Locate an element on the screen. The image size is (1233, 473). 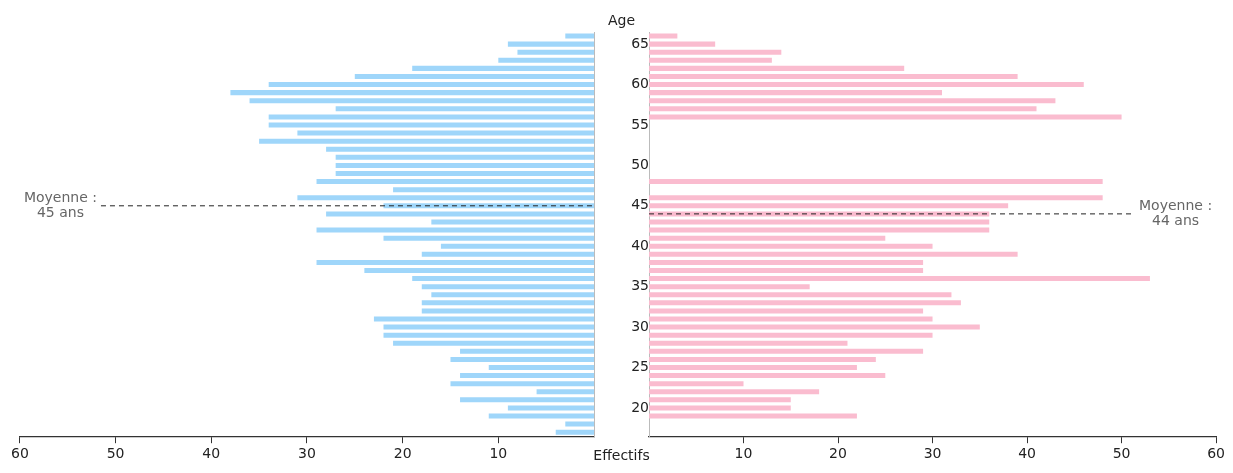
y-tick-label: 55 is located at coordinates (640, 123).